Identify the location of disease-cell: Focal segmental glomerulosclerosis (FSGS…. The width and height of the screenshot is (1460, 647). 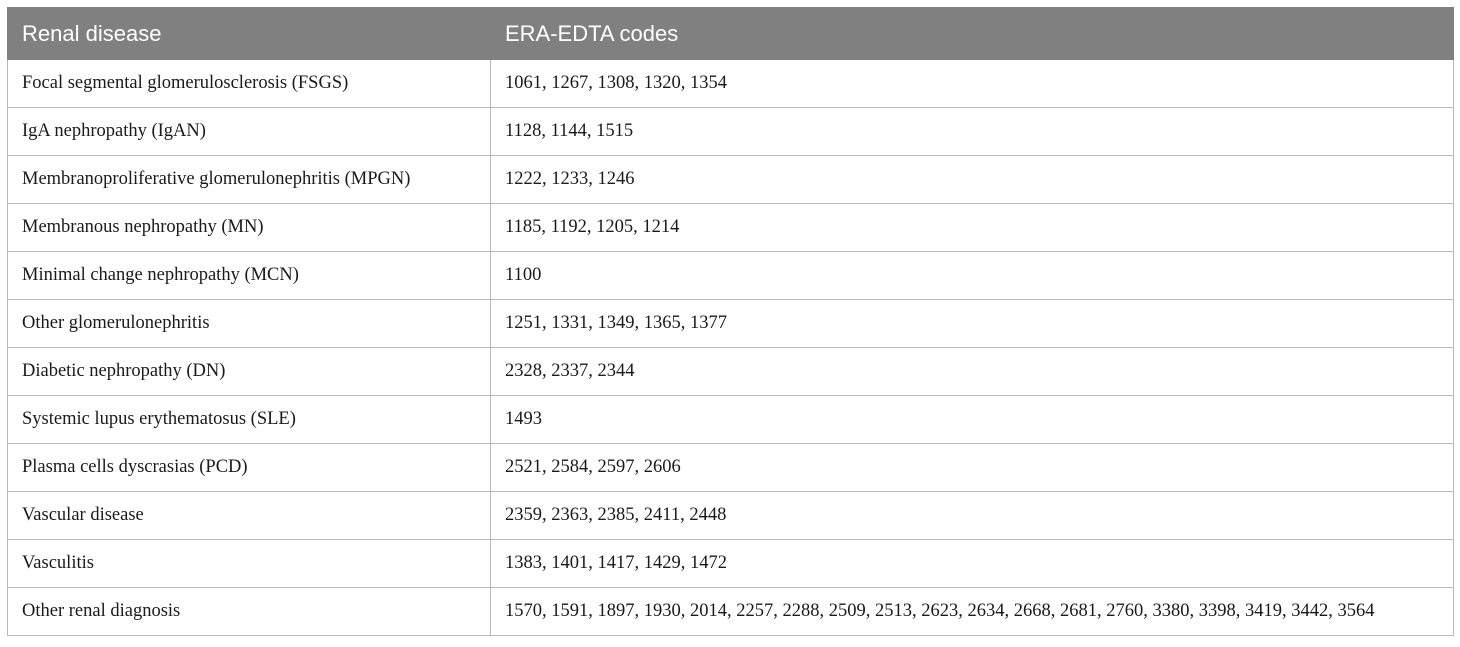
(249, 83).